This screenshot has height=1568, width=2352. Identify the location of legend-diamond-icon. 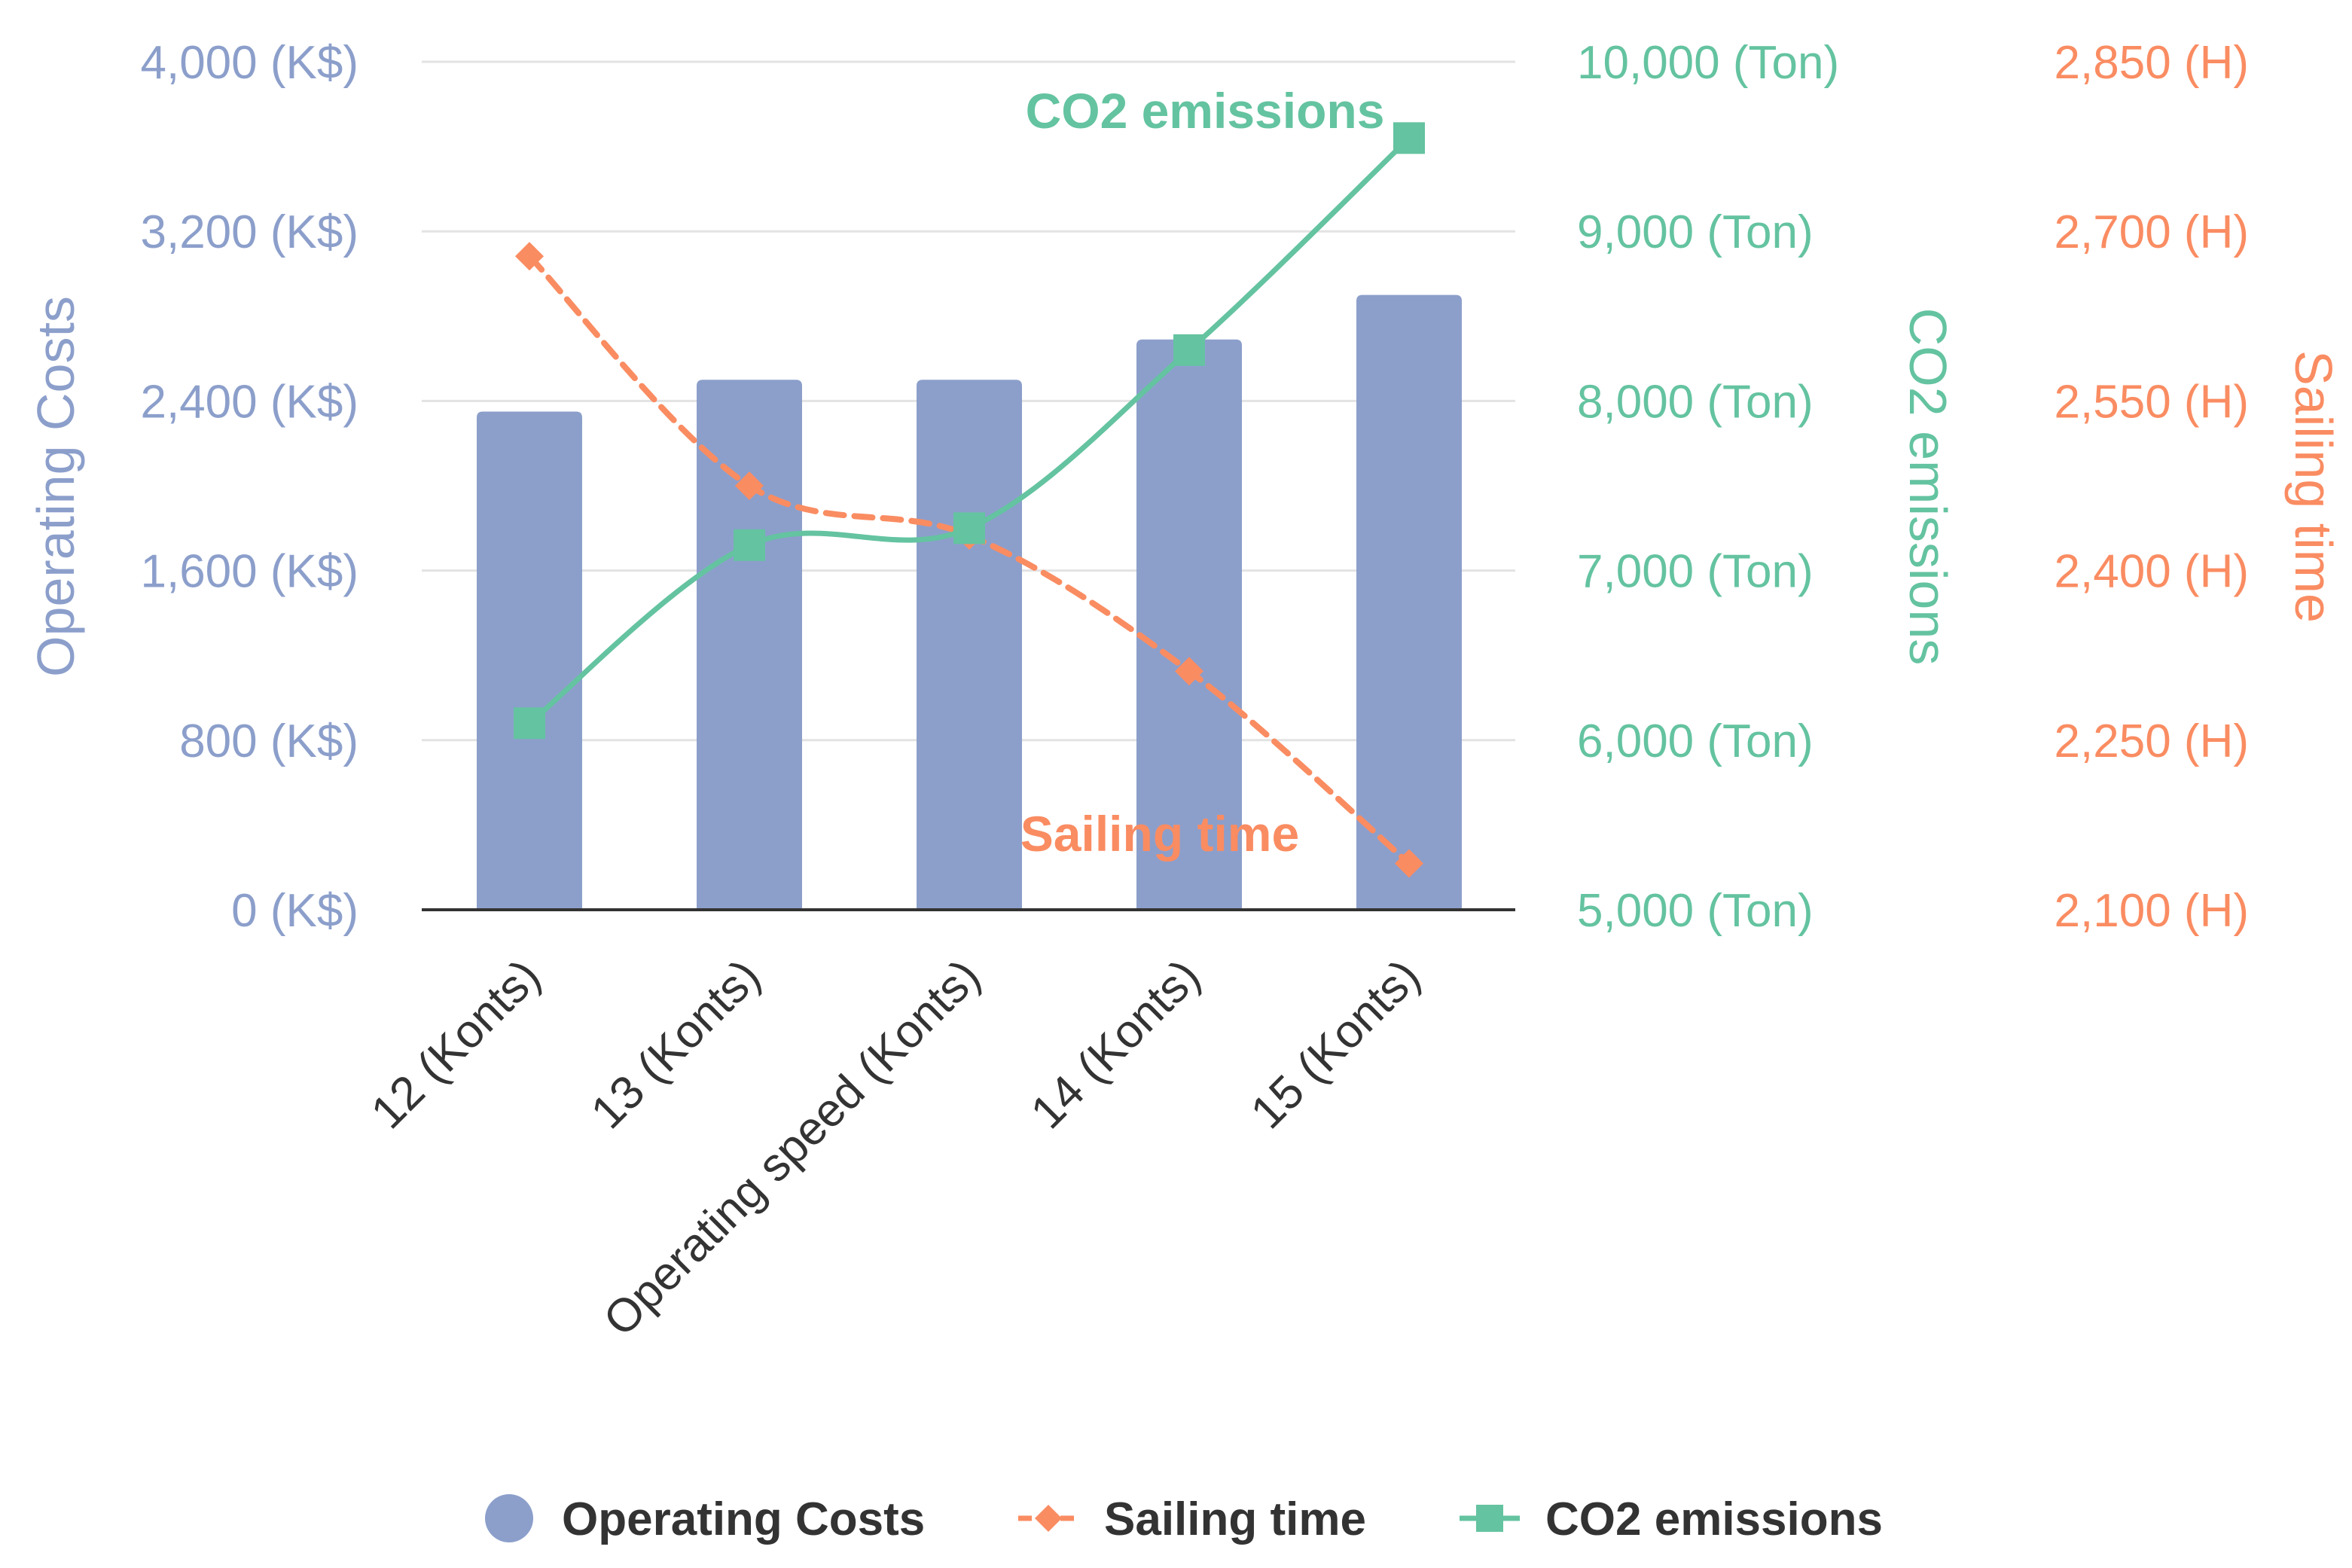
(1048, 1519).